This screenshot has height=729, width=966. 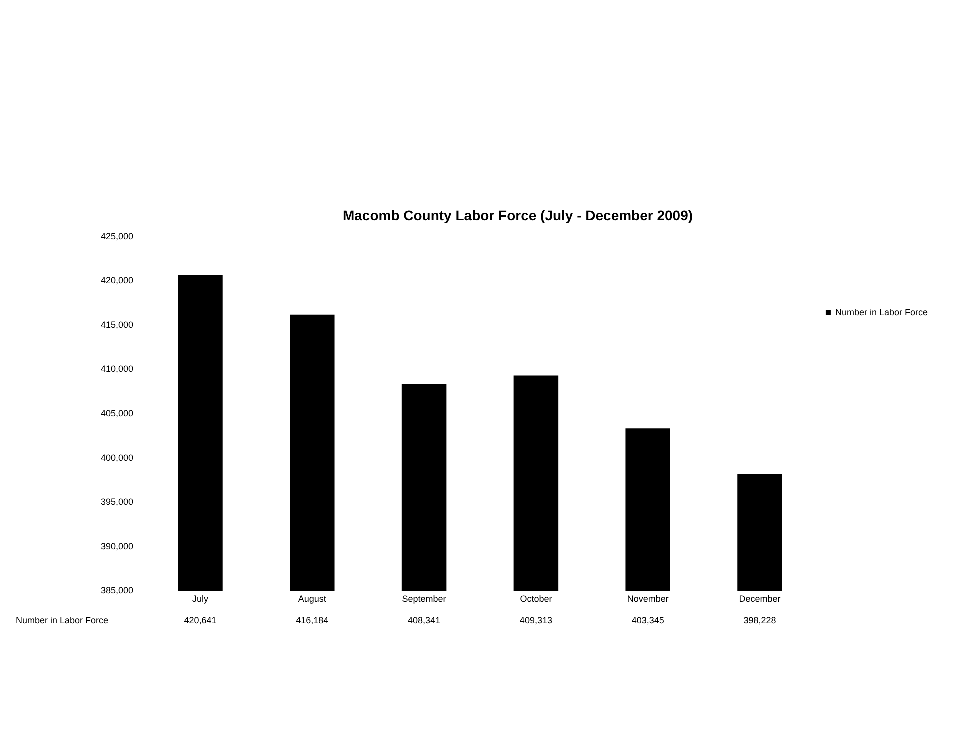 What do you see at coordinates (424, 621) in the screenshot?
I see `data-label: 408,341` at bounding box center [424, 621].